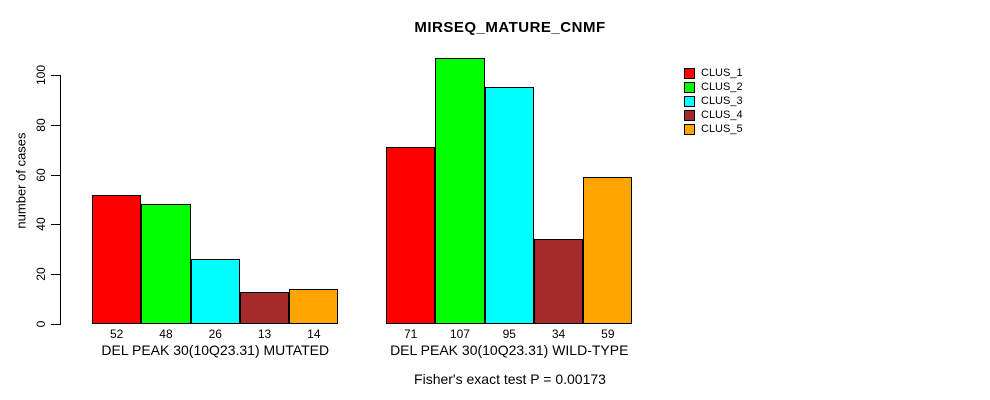  What do you see at coordinates (509, 350) in the screenshot?
I see `group-label: DEL PEAK 30(10Q23.31) WILD-TYPE` at bounding box center [509, 350].